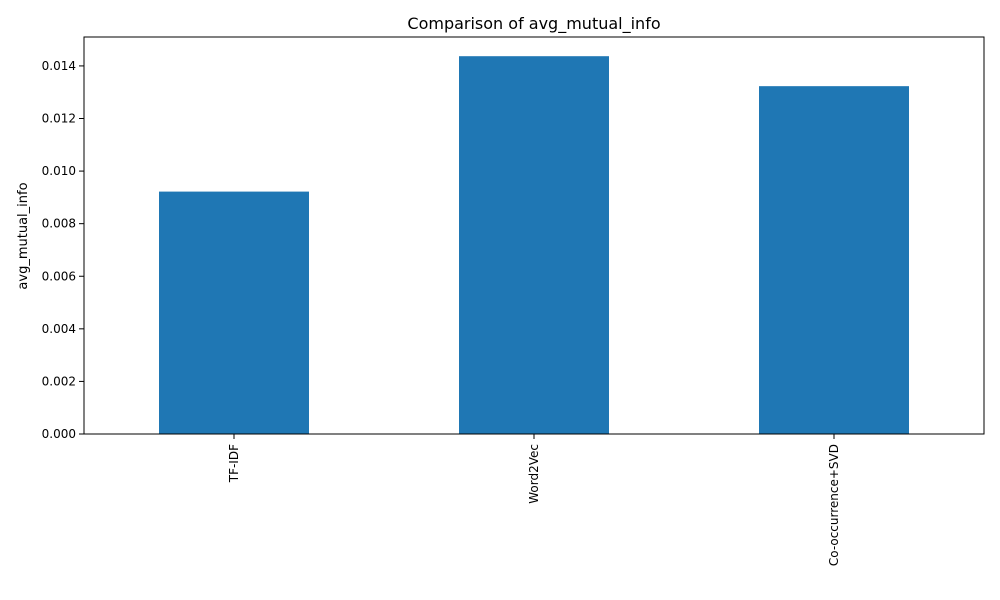  Describe the element at coordinates (59, 119) in the screenshot. I see `y-tick-label: 0.012` at that location.